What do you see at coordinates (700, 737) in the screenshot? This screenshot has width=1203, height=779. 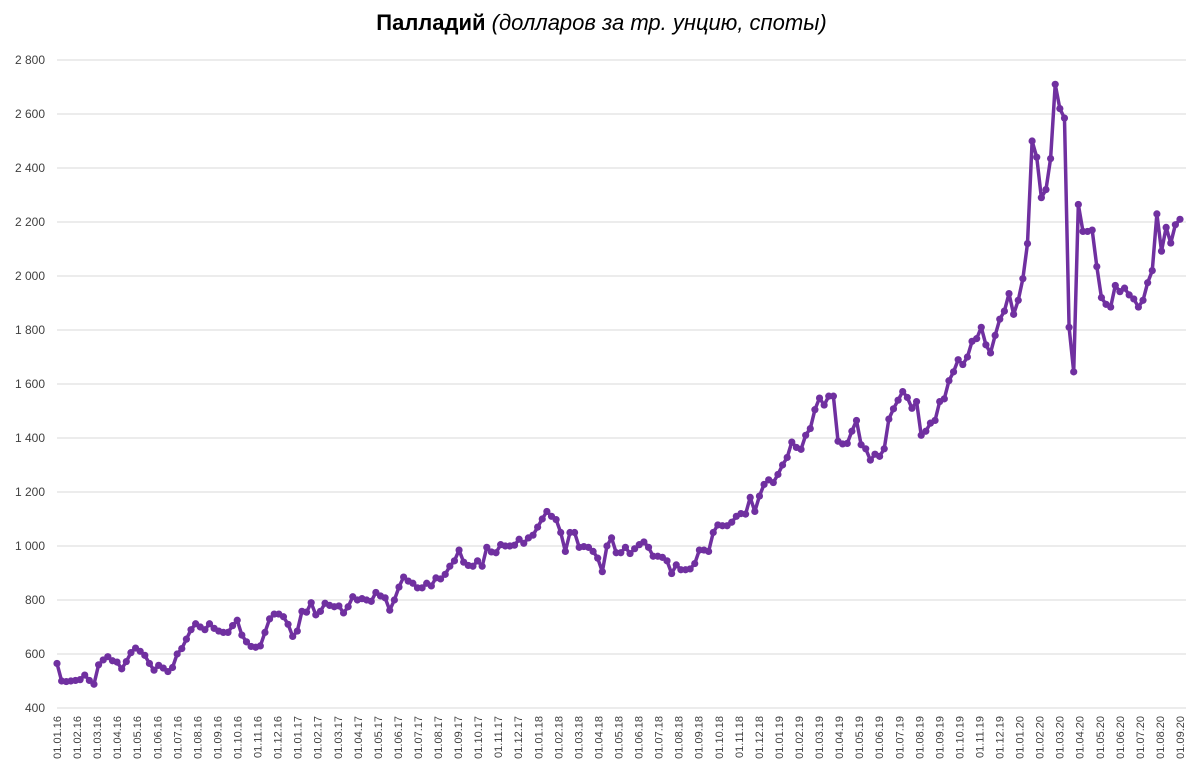 I see `x-tick-label: 01.09.18` at bounding box center [700, 737].